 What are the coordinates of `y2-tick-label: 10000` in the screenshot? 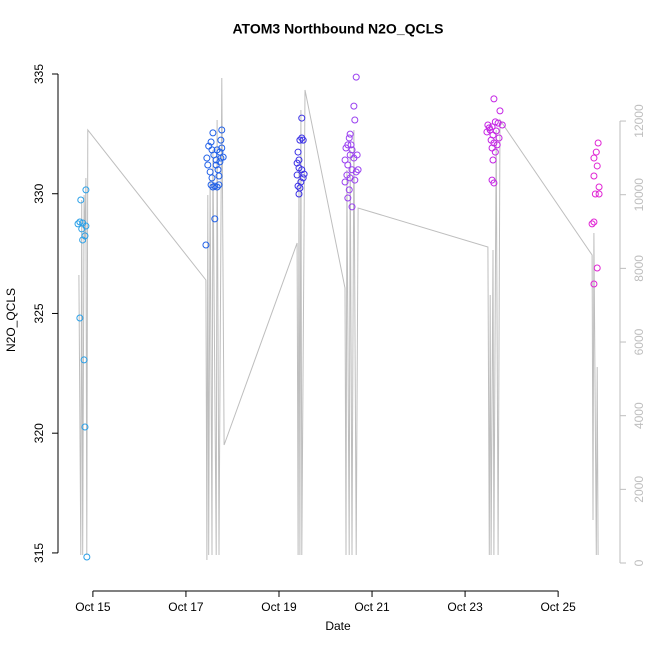 It's located at (639, 195).